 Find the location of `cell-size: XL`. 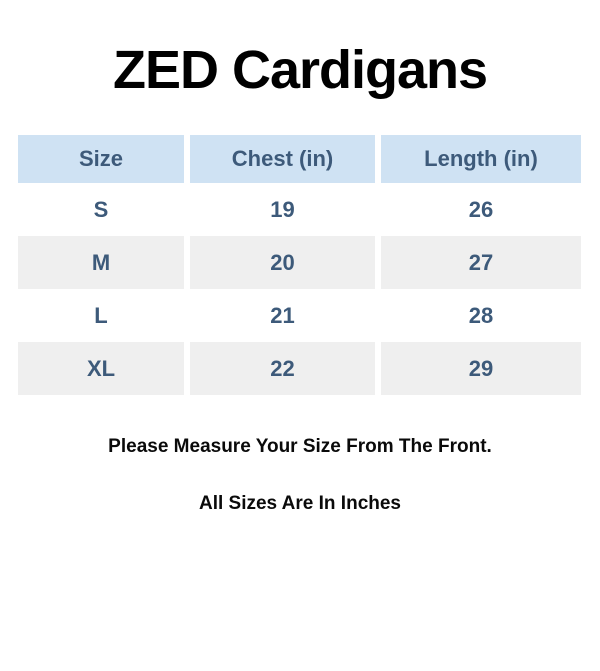

cell-size: XL is located at coordinates (101, 368).